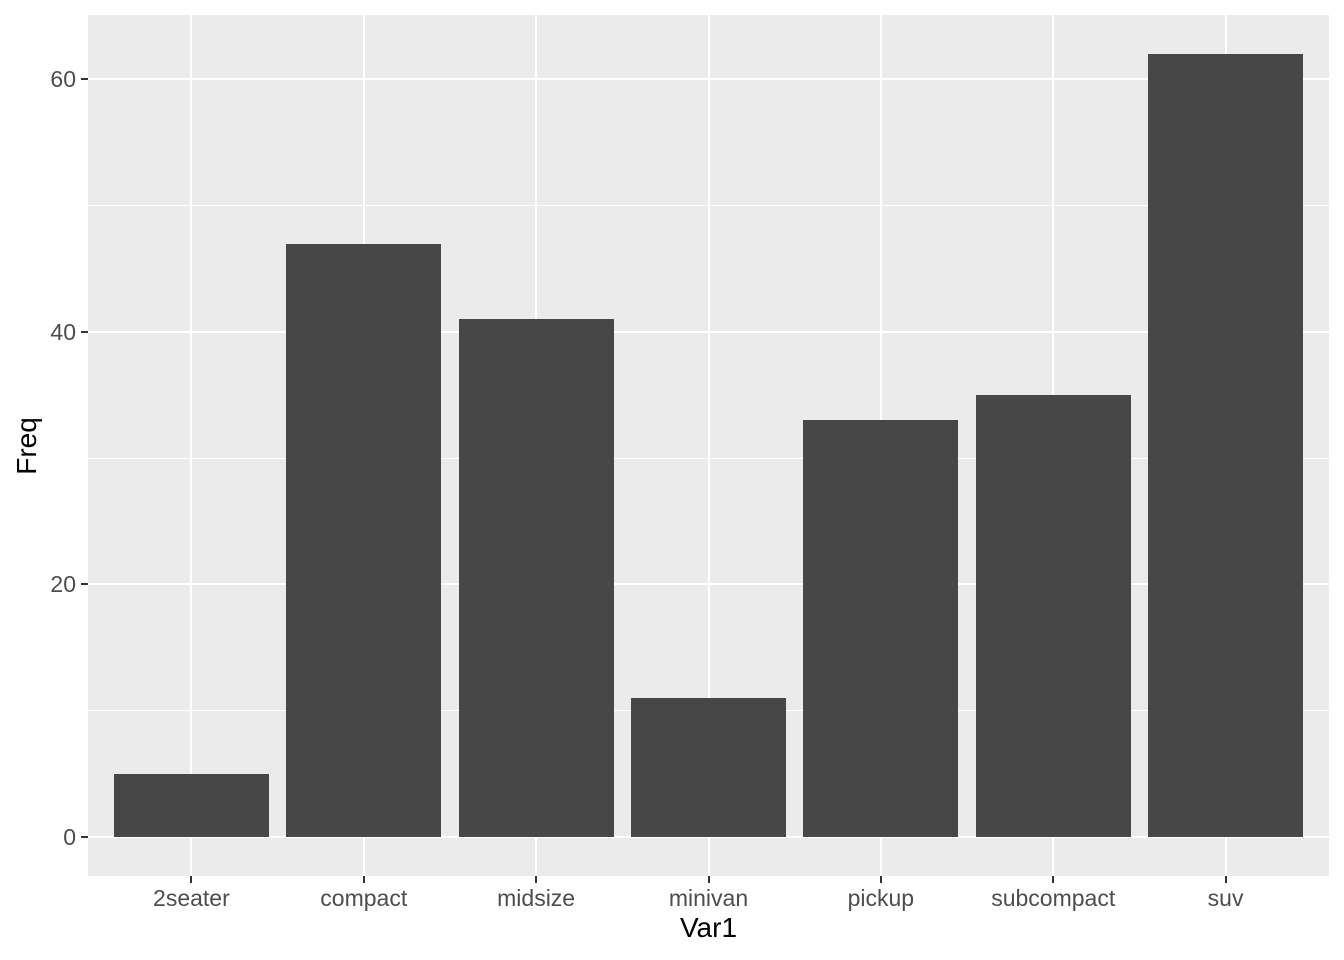  I want to click on y-tick-label: 40, so click(63, 331).